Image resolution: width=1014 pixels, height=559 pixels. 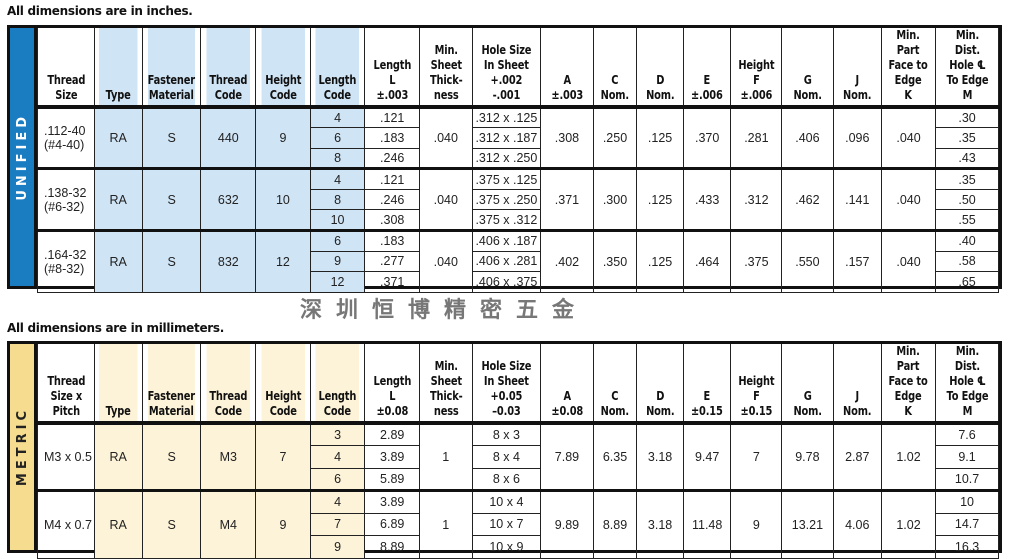 What do you see at coordinates (228, 524) in the screenshot?
I see `thread-code-cell: M4` at bounding box center [228, 524].